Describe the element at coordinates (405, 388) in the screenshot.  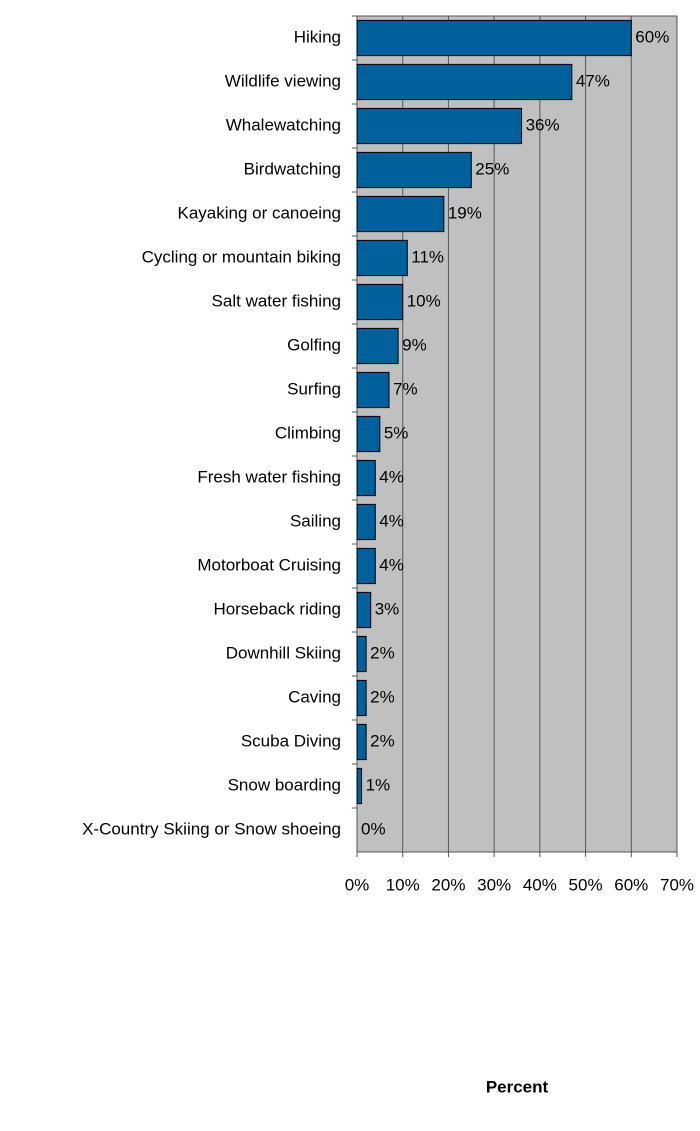
I see `data-label: 7%` at that location.